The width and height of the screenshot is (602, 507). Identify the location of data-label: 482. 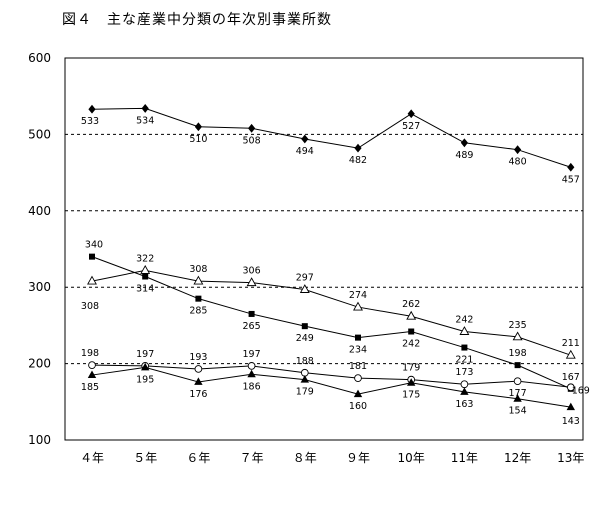
(358, 160).